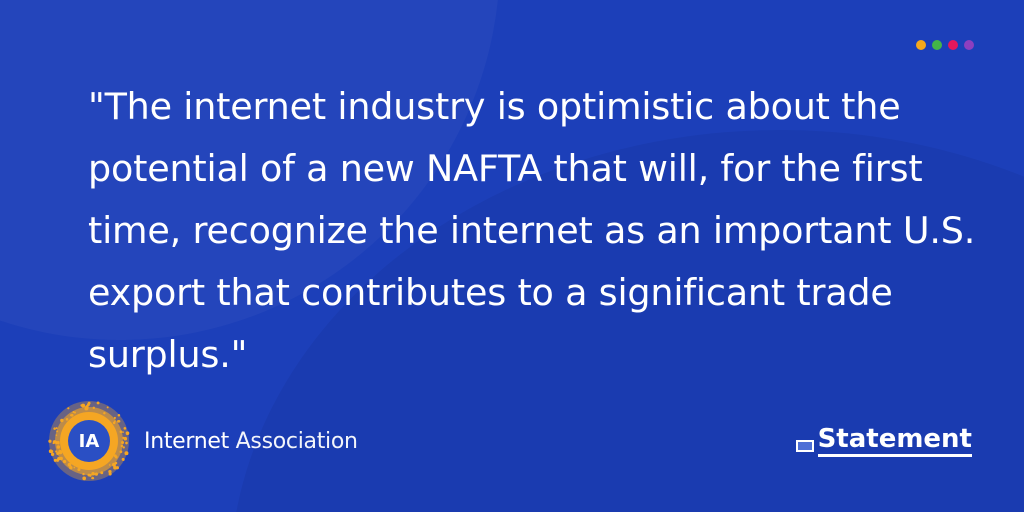 The height and width of the screenshot is (512, 1024). What do you see at coordinates (804, 446) in the screenshot?
I see `document-icon` at bounding box center [804, 446].